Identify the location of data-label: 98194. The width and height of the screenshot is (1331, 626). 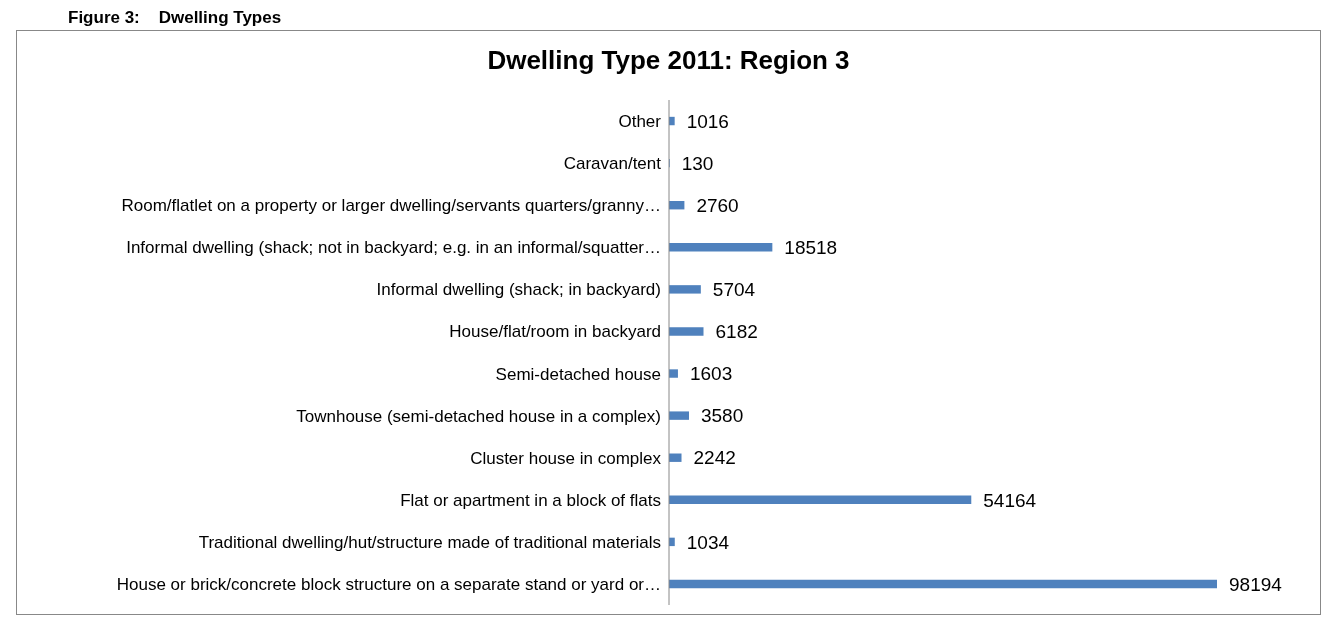
(1256, 584).